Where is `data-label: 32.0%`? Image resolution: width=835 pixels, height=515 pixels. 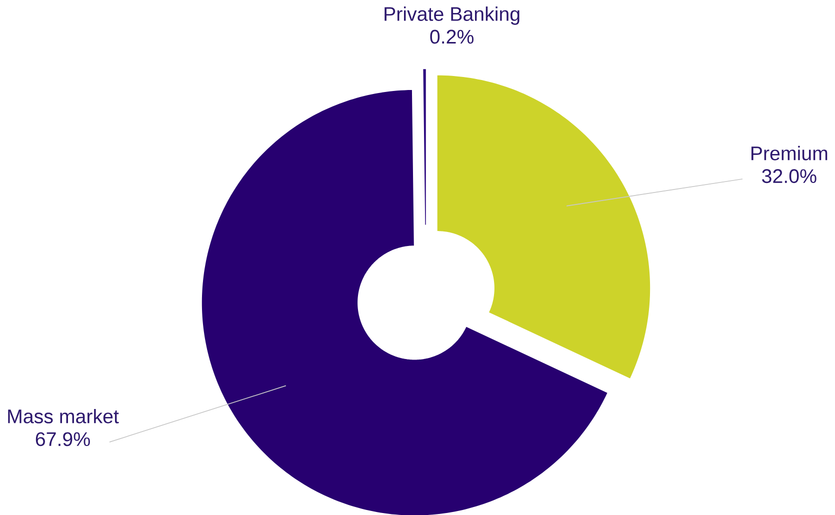 data-label: 32.0% is located at coordinates (789, 175).